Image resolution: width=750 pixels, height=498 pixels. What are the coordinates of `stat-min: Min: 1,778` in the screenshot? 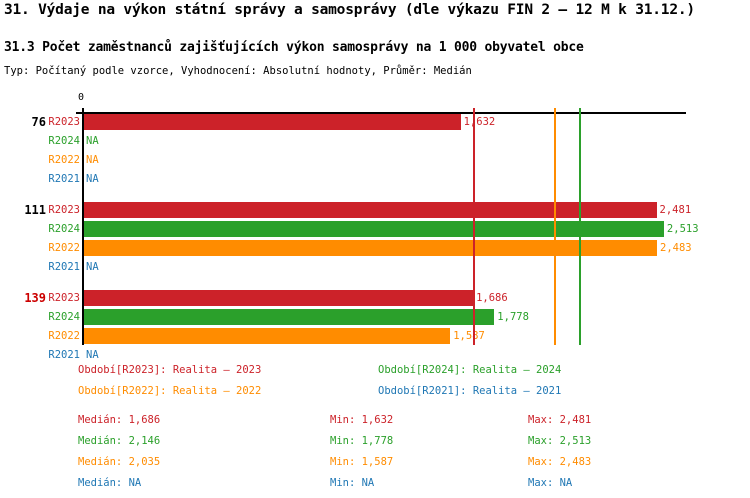 It's located at (362, 441).